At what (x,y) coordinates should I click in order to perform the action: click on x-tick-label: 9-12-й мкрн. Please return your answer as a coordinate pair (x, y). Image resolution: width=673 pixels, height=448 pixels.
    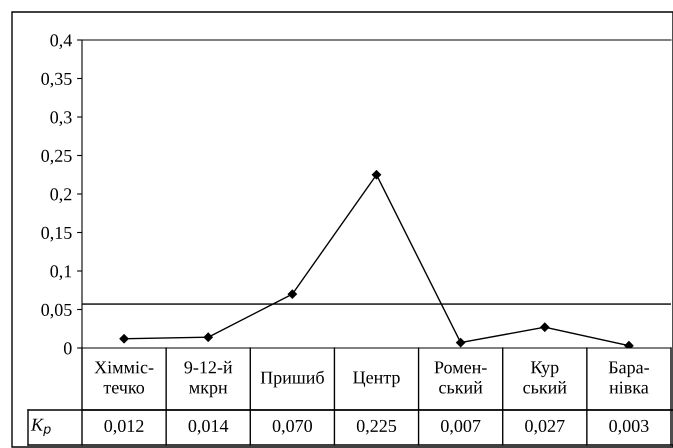
    Looking at the image, I should click on (208, 379).